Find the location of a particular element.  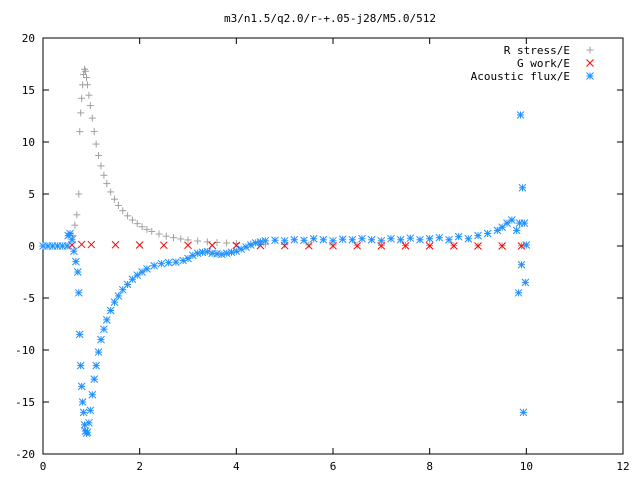

chart-title: m3/n1.5/q2.0/r-+.05-j28/M5.0/512 is located at coordinates (330, 18).